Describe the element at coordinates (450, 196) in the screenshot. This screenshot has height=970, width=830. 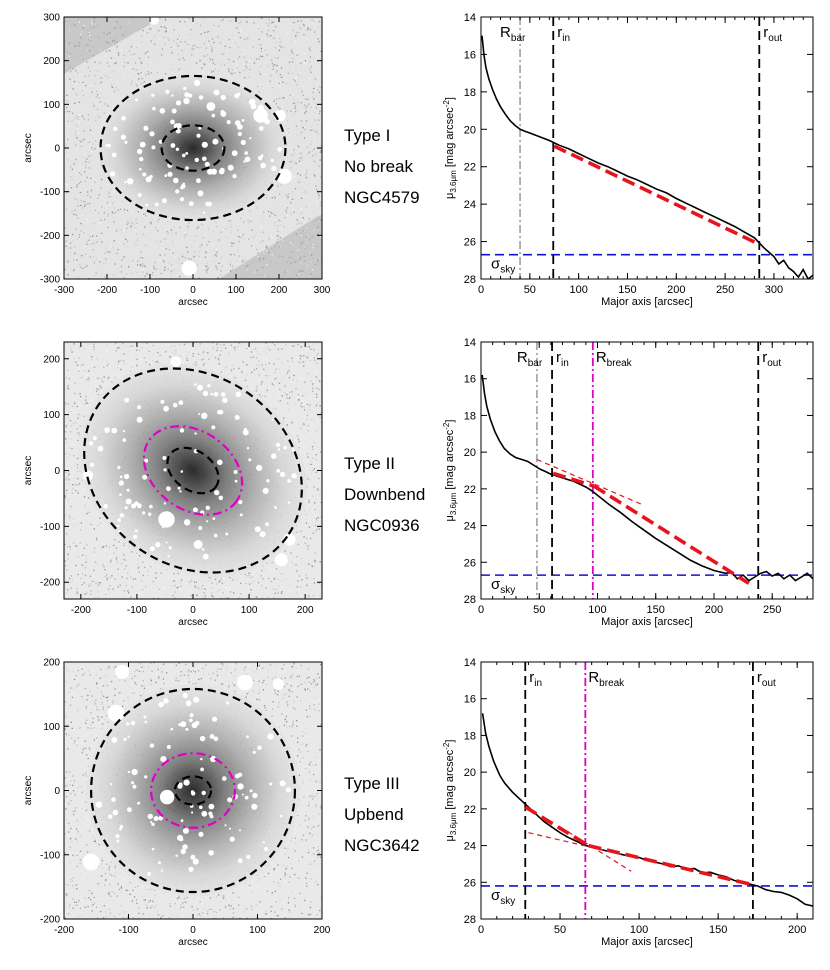
I see `y-axis-label-part: μ` at that location.